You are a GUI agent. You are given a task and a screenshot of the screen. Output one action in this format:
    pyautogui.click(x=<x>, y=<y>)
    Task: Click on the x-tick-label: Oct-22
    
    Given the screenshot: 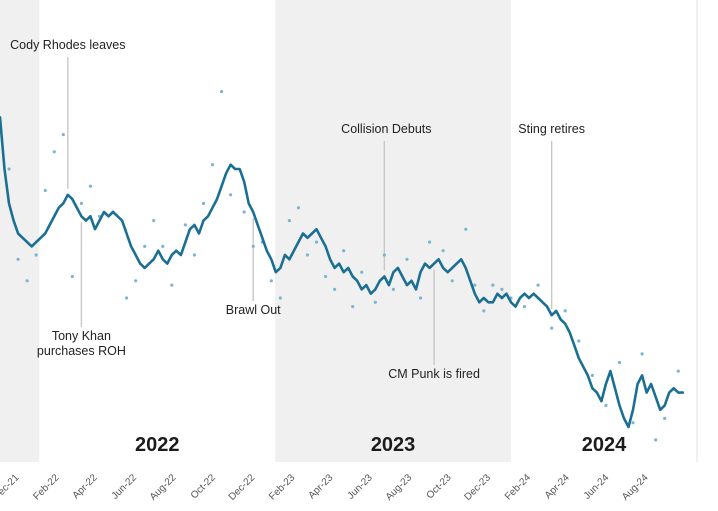 What is the action you would take?
    pyautogui.click(x=203, y=486)
    